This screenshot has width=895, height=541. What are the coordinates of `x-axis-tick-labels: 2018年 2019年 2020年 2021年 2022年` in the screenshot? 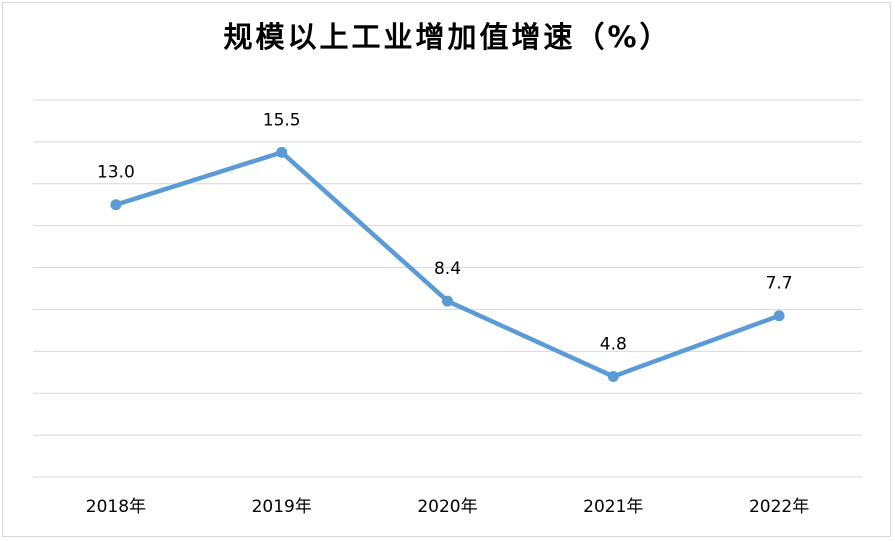 It's located at (447, 507).